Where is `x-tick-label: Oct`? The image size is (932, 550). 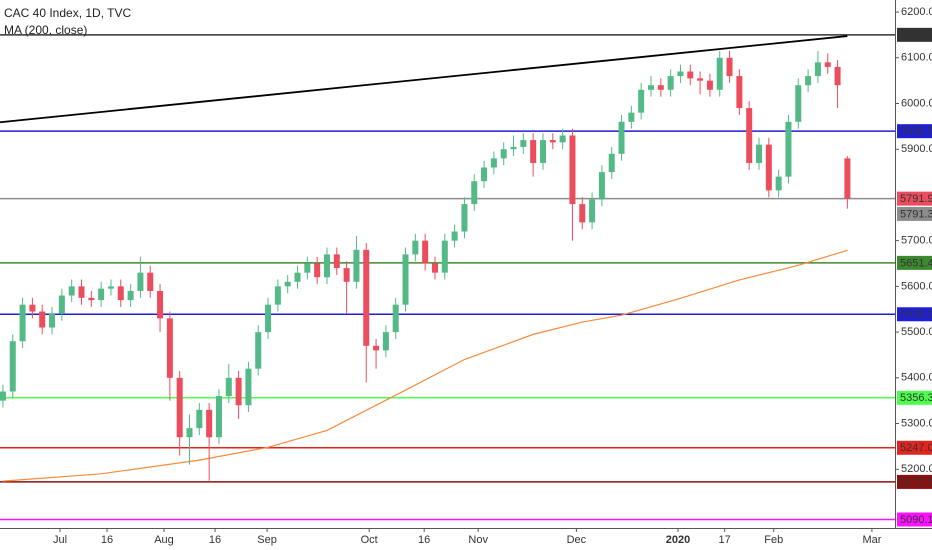
x-tick-label: Oct is located at coordinates (369, 540).